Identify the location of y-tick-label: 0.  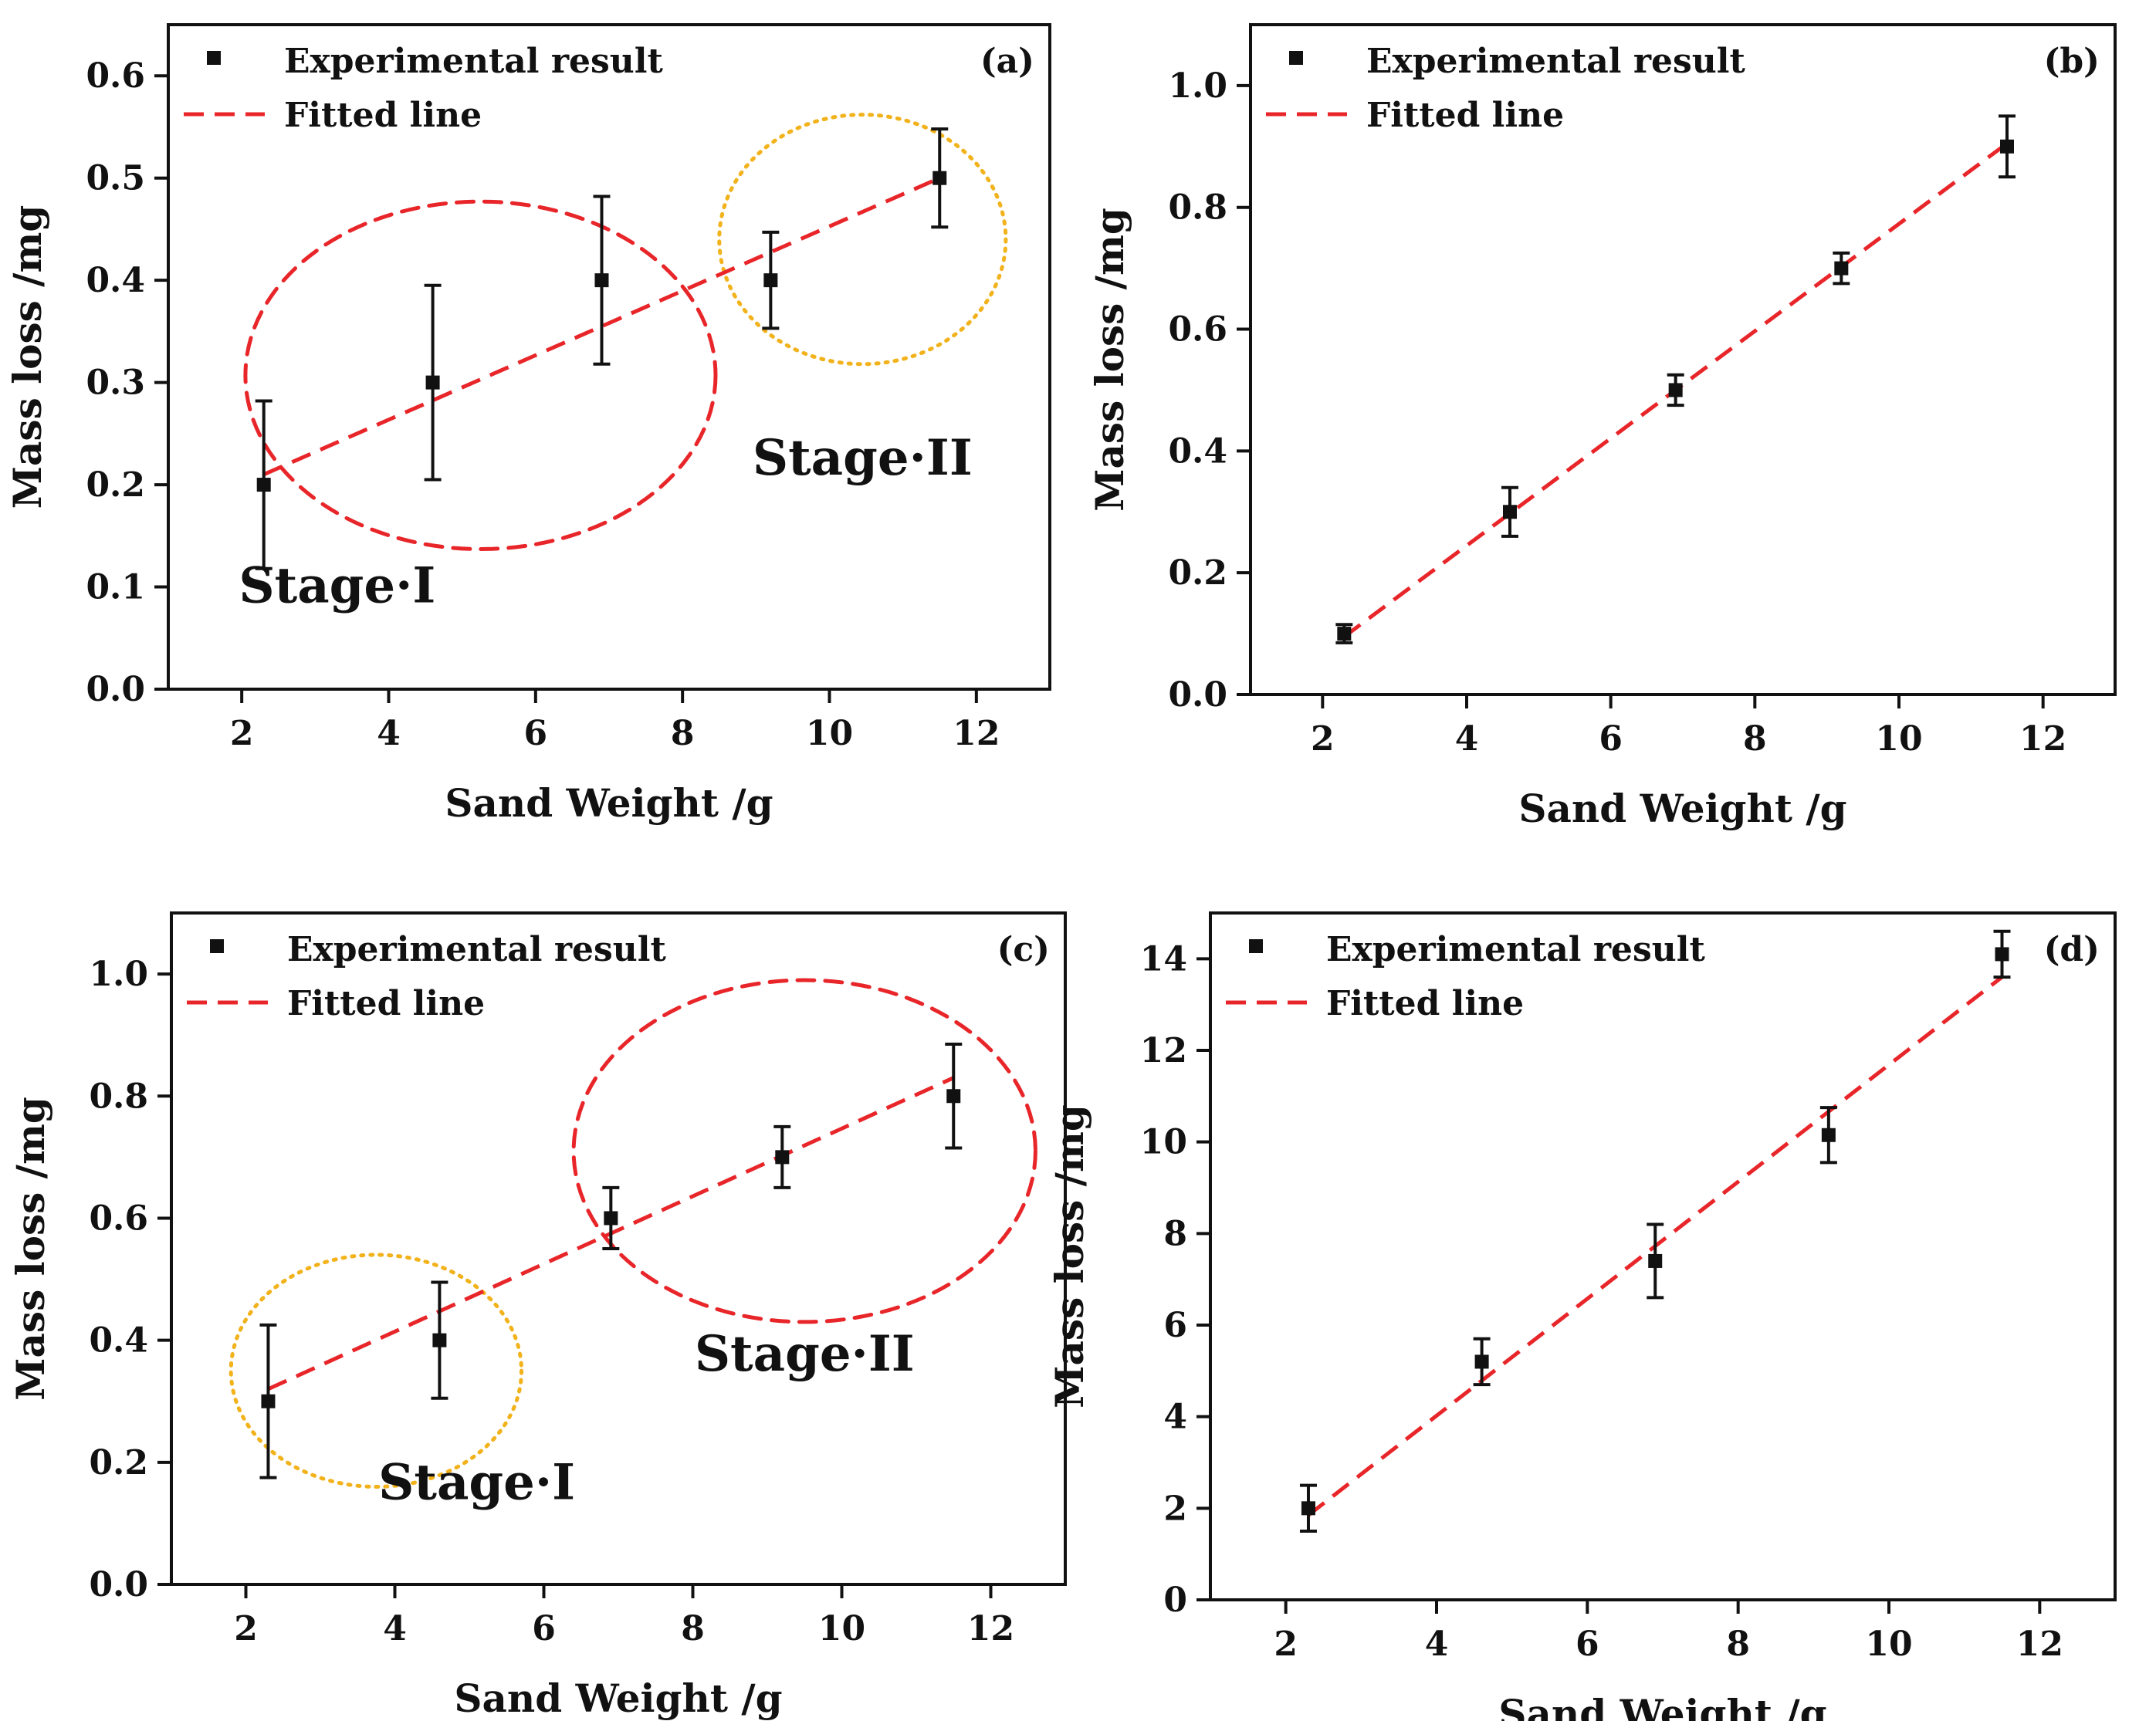
(1175, 1600).